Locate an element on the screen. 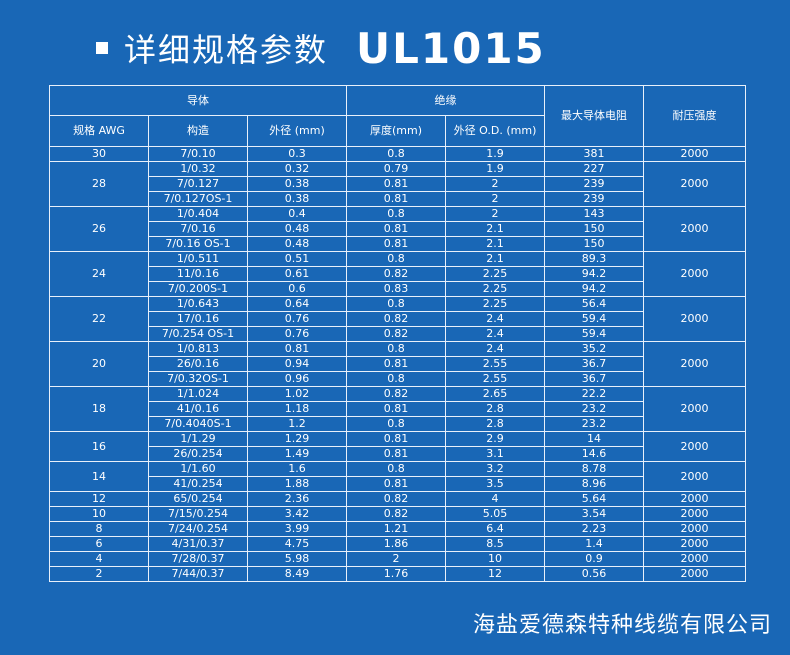  conductor-od-cell: 0.38 is located at coordinates (297, 199).